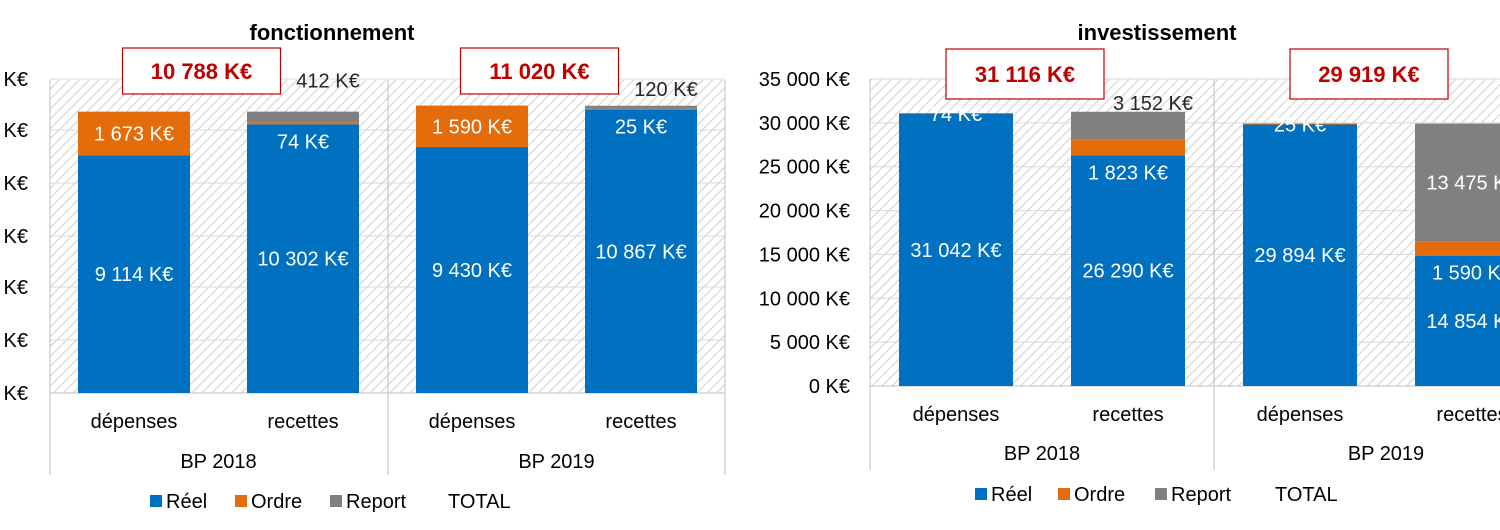 This screenshot has height=530, width=1500. I want to click on data-label: 10 867 K€, so click(640, 252).